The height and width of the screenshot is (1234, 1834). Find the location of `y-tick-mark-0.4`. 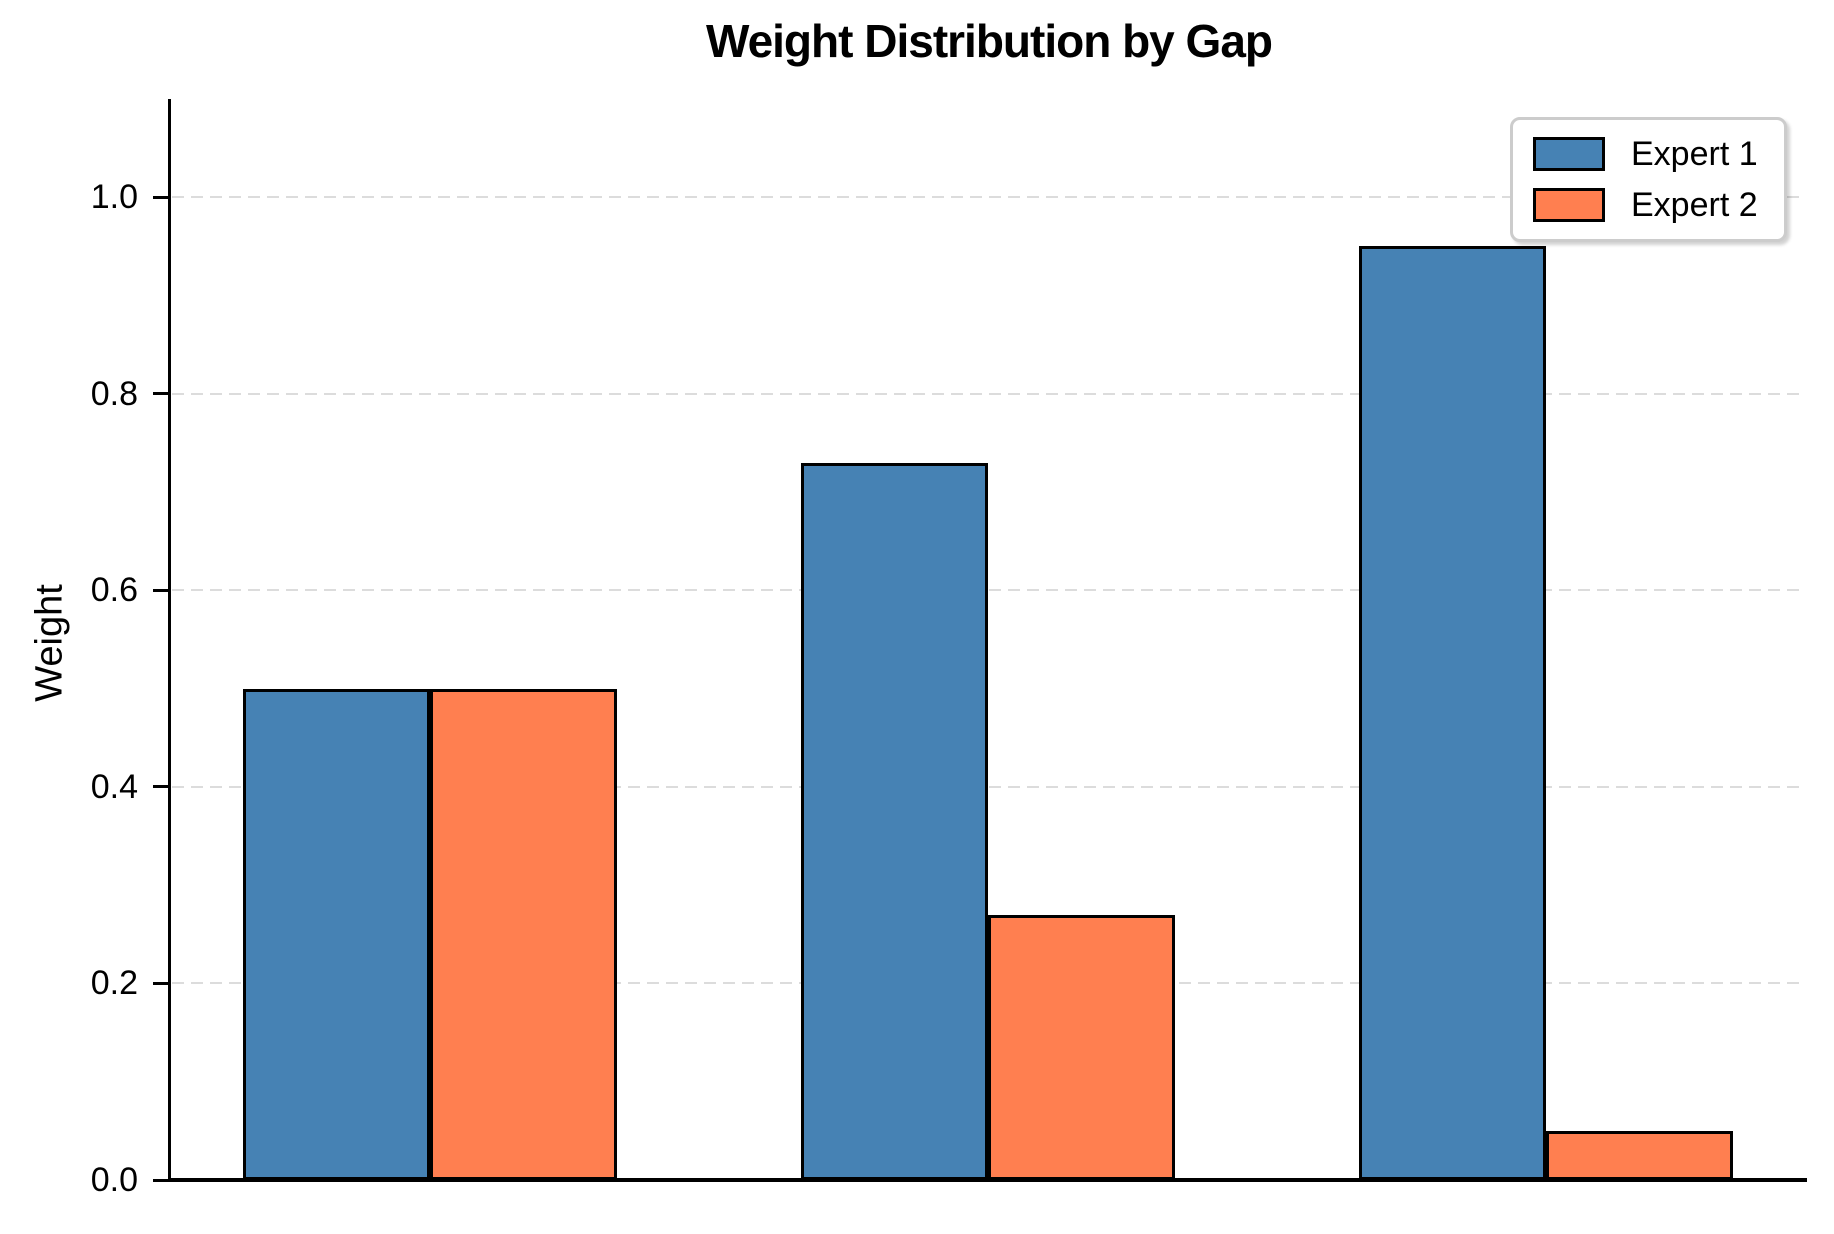

y-tick-mark-0.4 is located at coordinates (160, 787).